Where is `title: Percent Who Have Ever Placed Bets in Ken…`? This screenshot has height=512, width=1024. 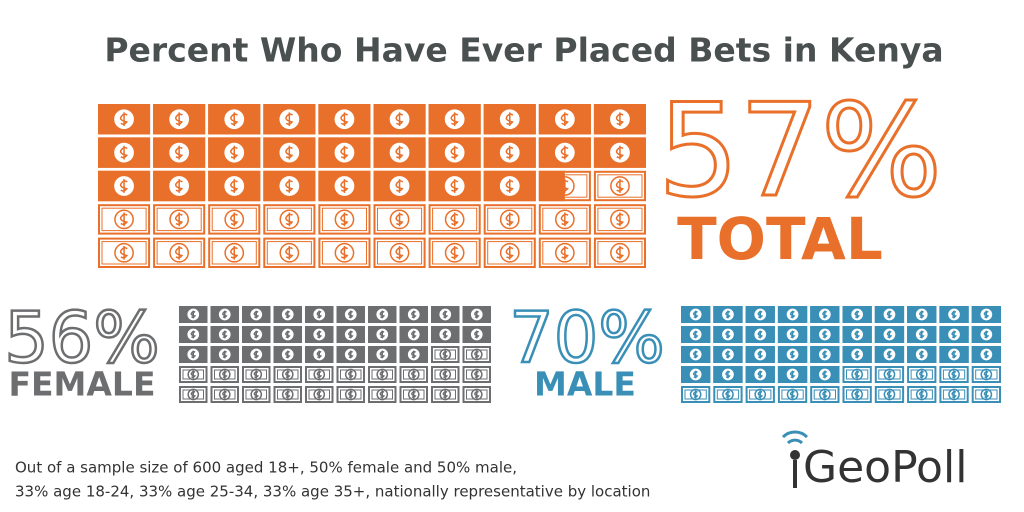 title: Percent Who Have Ever Placed Bets in Ken… is located at coordinates (523, 50).